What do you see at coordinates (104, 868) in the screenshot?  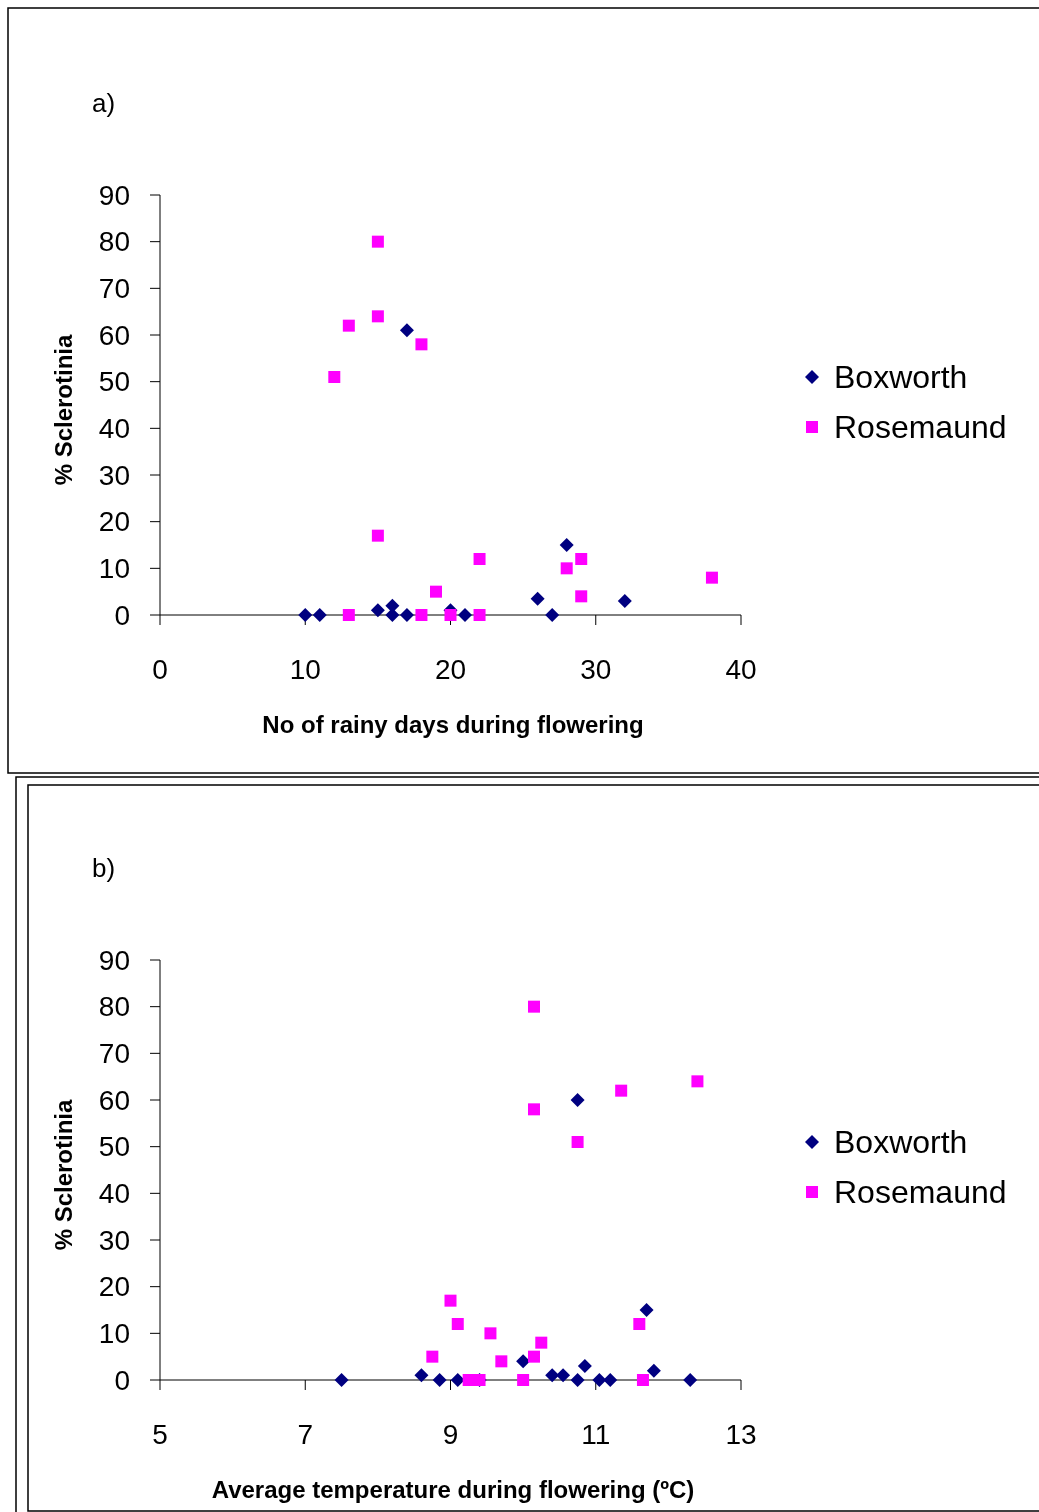 I see `chart-title: b)` at bounding box center [104, 868].